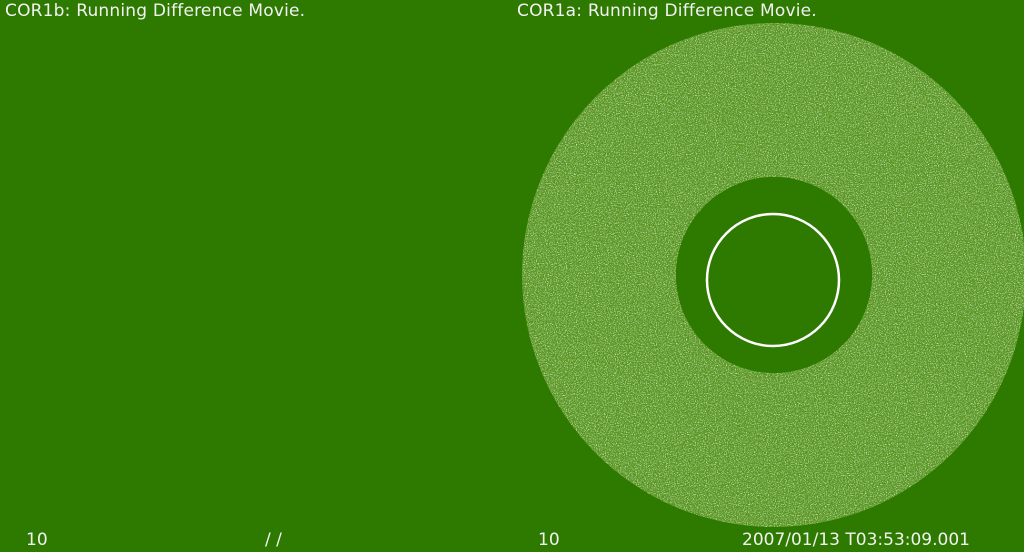 Image resolution: width=1024 pixels, height=552 pixels. I want to click on cor1b-title: COR1b: Running Difference Movie., so click(155, 11).